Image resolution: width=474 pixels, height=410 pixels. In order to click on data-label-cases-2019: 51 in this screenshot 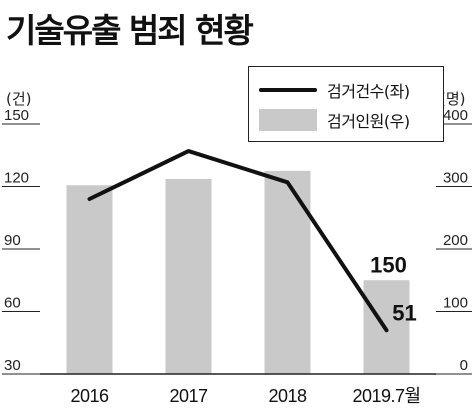, I will do `click(404, 312)`.